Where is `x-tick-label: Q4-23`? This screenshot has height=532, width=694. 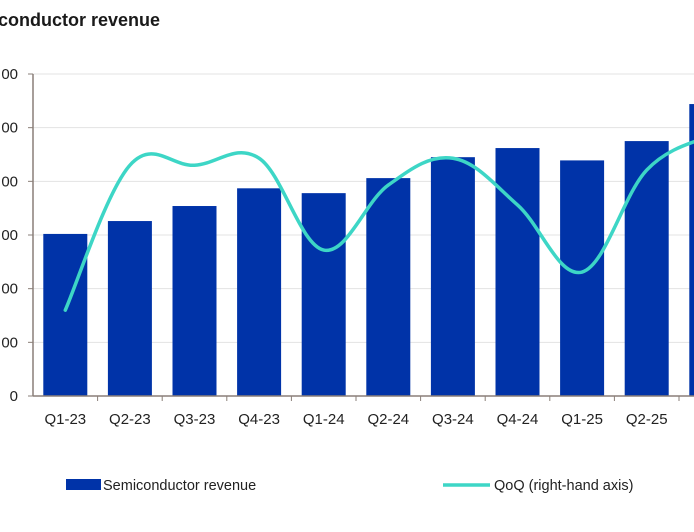
x-tick-label: Q4-23 is located at coordinates (259, 419).